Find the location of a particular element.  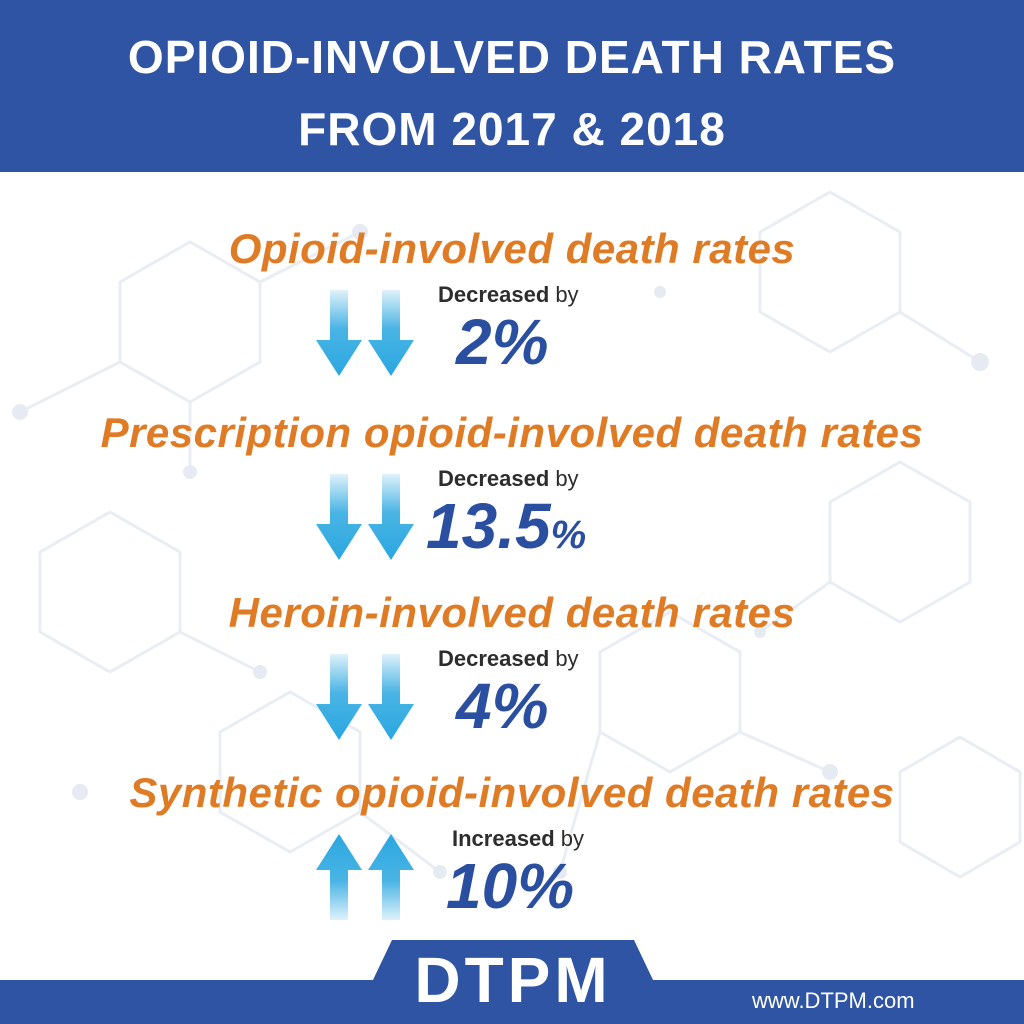

stat-title: Heroin-involved death rates is located at coordinates (512, 612).